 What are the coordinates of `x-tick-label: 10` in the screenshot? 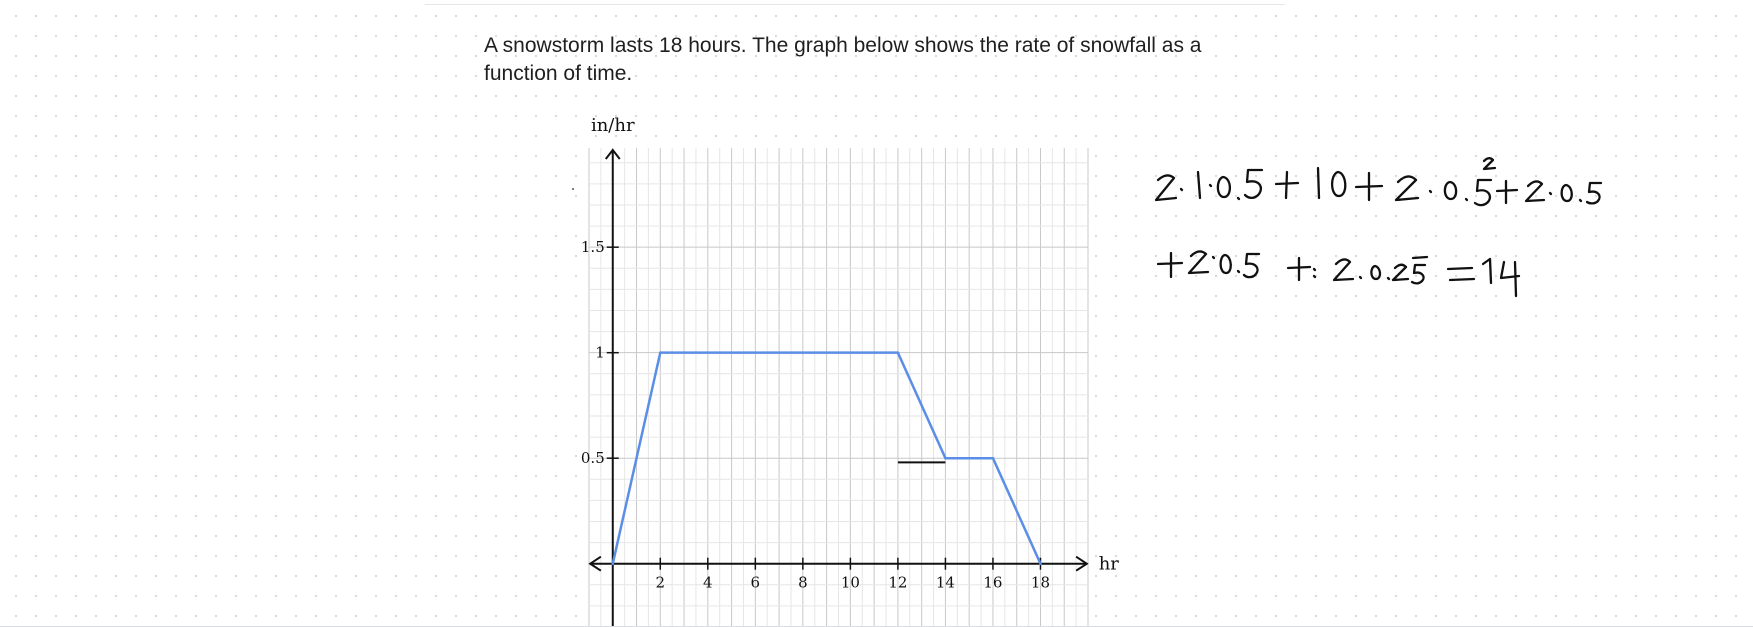 It's located at (850, 583).